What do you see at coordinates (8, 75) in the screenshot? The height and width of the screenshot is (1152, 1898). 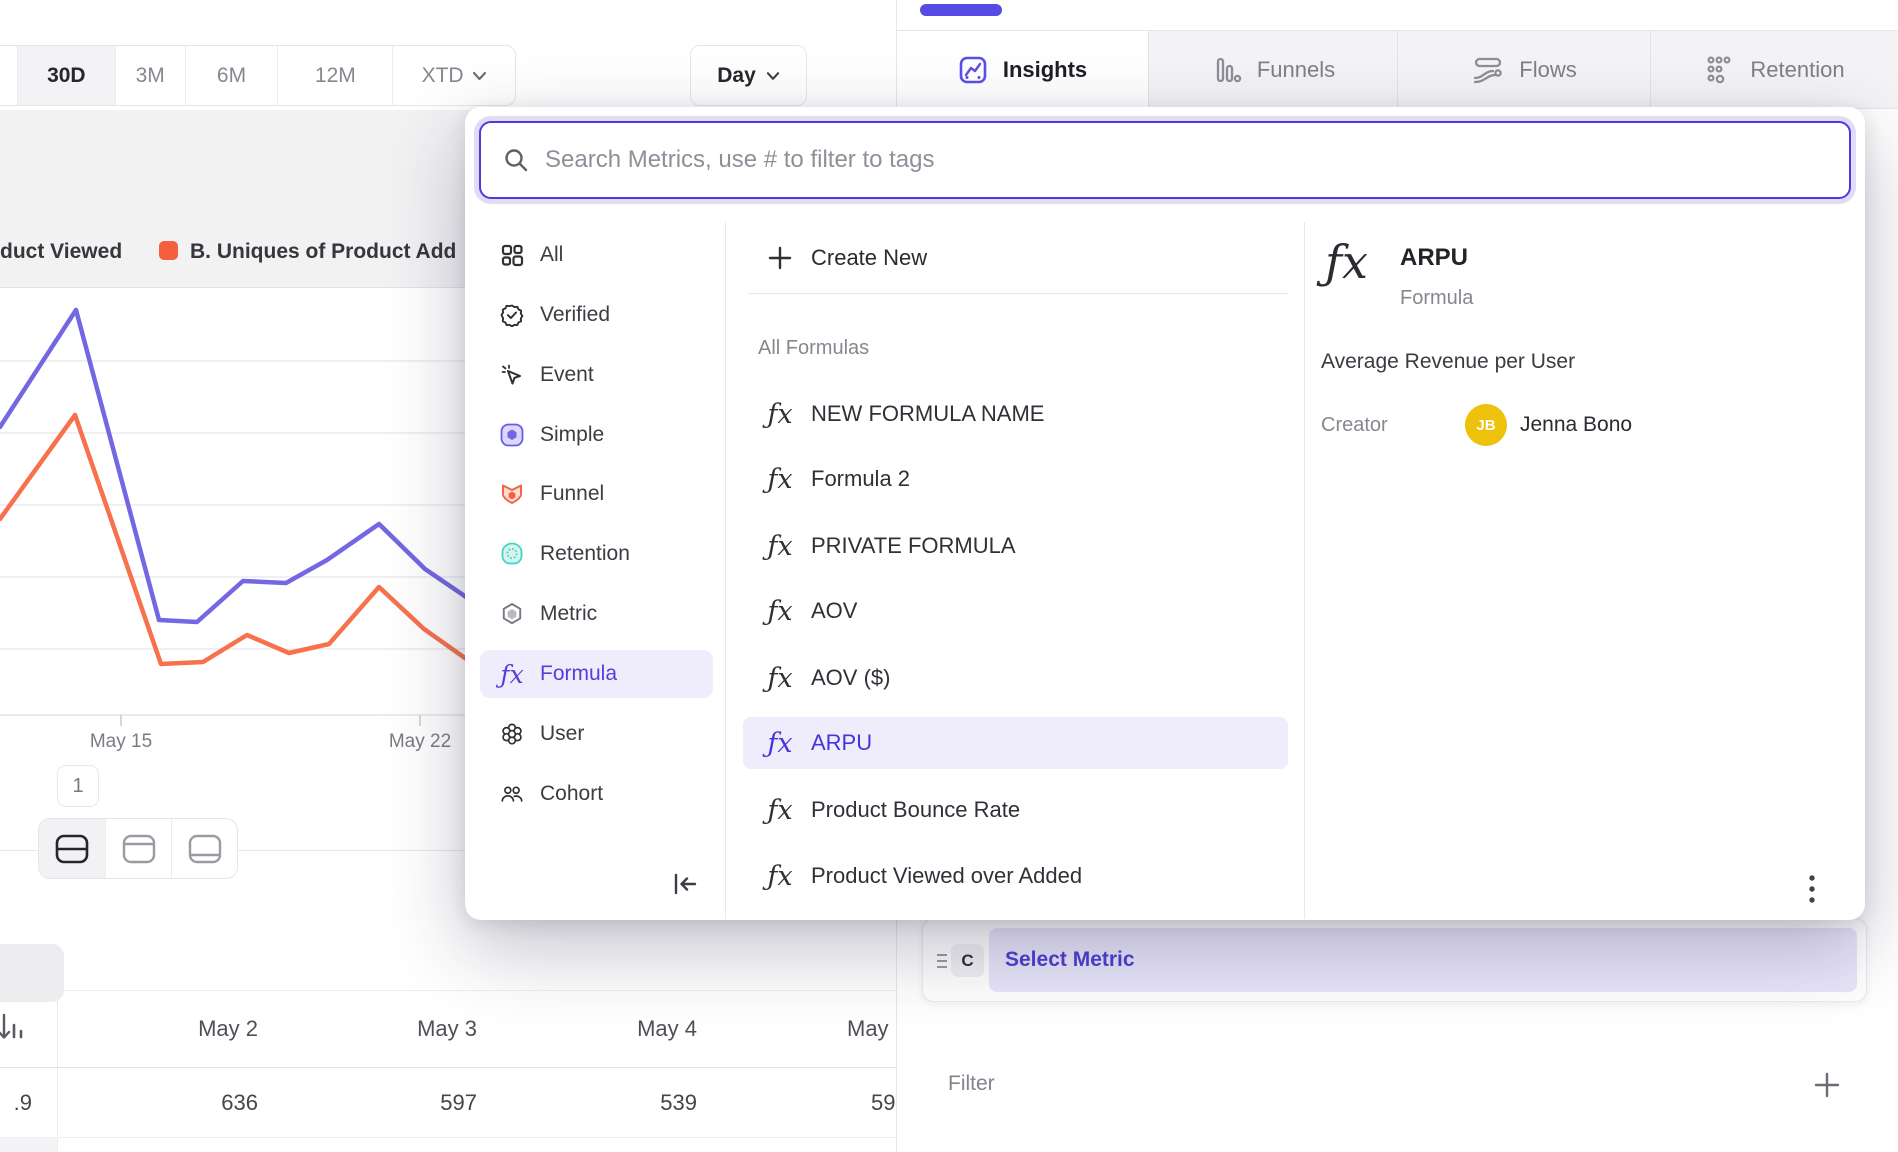 I see `range-segment-partial` at bounding box center [8, 75].